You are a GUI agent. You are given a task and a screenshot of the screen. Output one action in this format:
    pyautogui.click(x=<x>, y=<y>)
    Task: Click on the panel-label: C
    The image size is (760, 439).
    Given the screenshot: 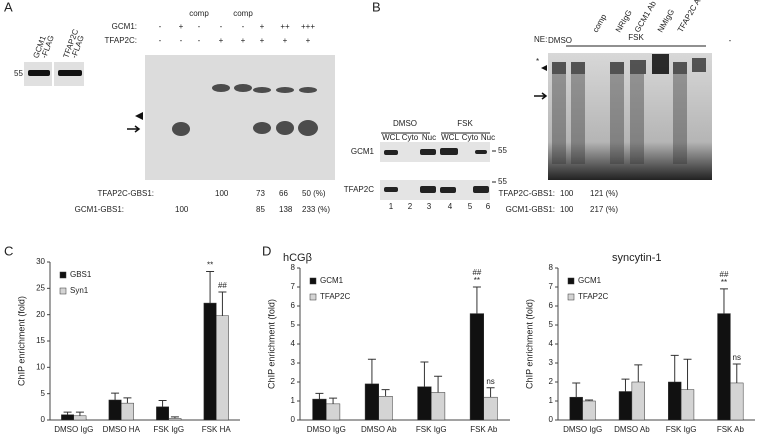 What is the action you would take?
    pyautogui.click(x=8, y=250)
    